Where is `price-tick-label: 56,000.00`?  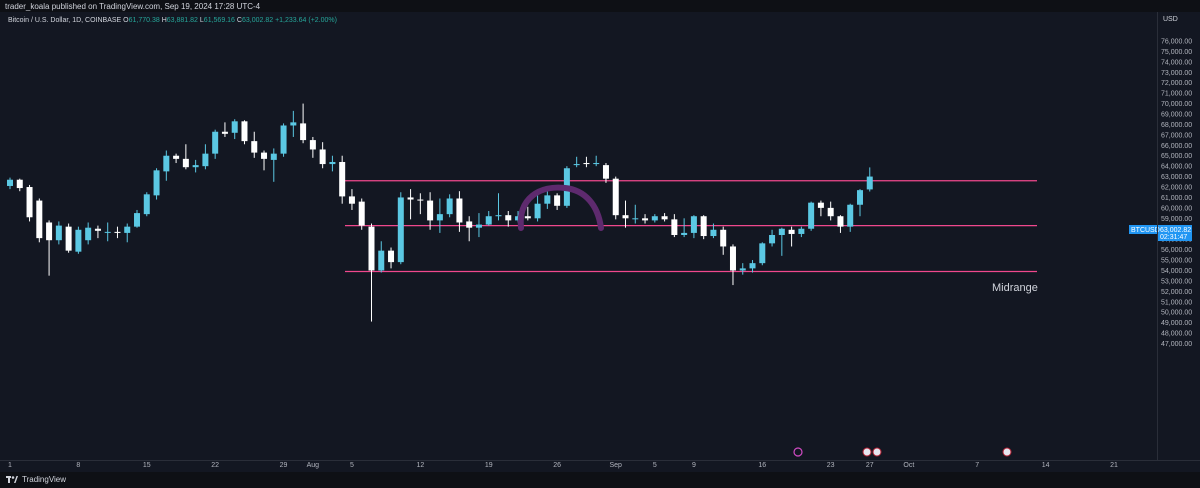
price-tick-label: 56,000.00 is located at coordinates (1176, 250).